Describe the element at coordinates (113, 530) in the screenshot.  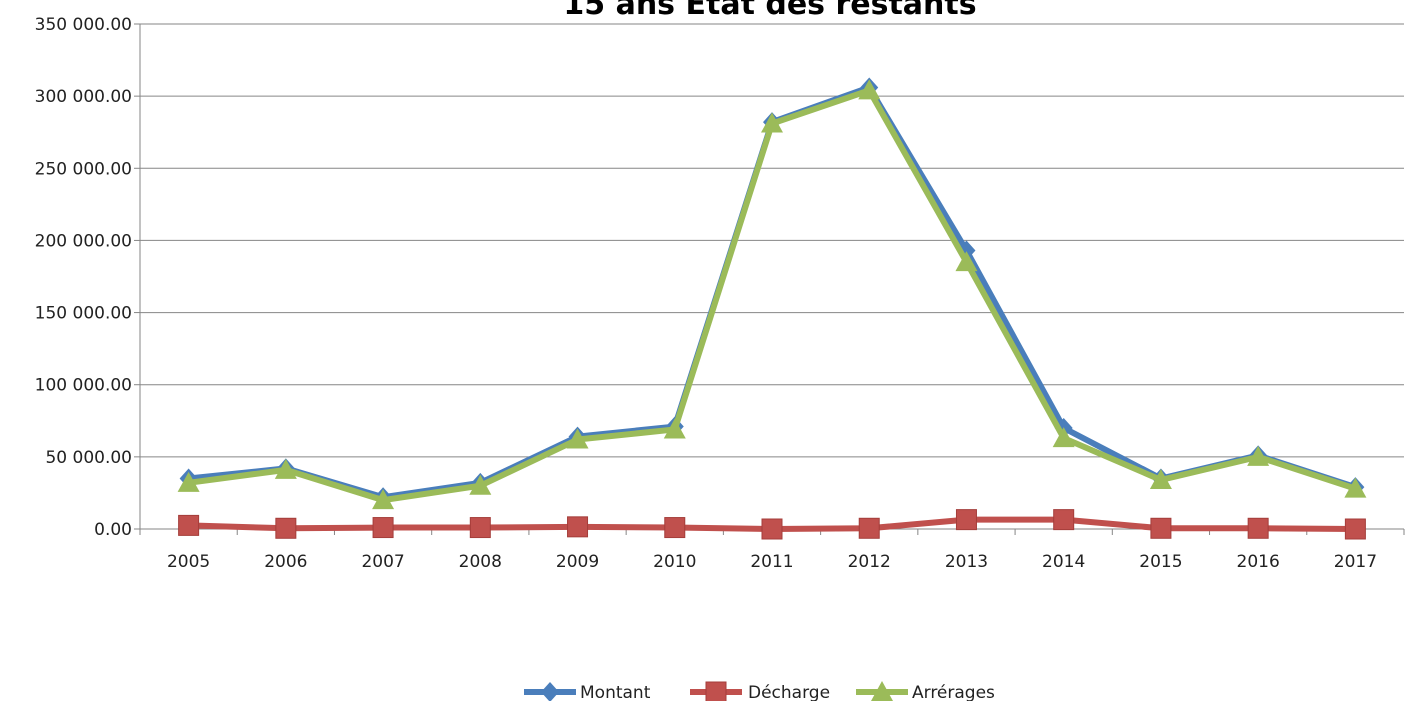
I see `y-tick-label: 0.00` at that location.